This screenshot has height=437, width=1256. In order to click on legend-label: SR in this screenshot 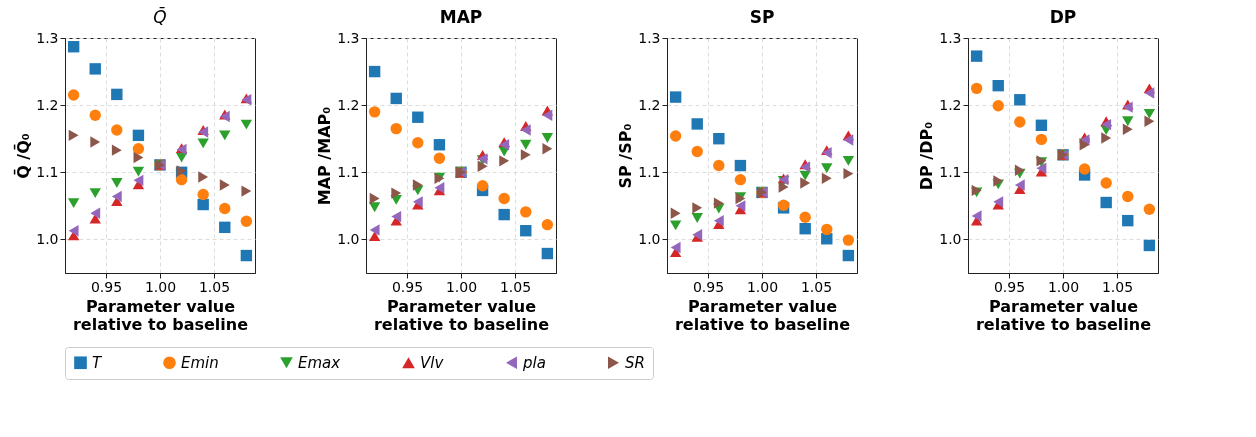, I will do `click(635, 362)`.